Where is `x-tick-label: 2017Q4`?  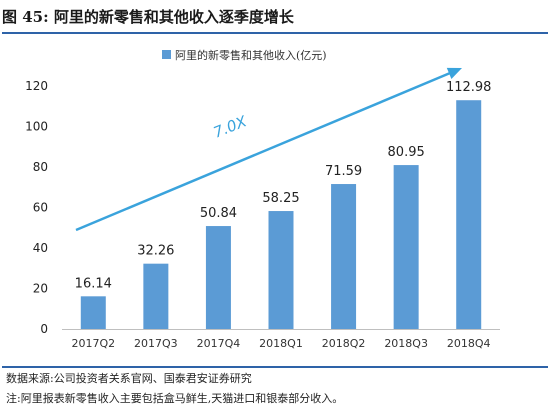 x-tick-label: 2017Q4 is located at coordinates (219, 343).